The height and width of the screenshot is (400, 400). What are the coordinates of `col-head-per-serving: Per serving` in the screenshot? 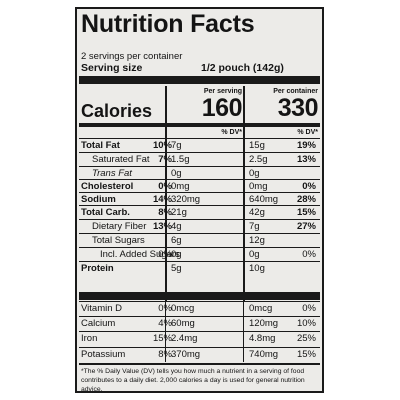 It's located at (222, 91).